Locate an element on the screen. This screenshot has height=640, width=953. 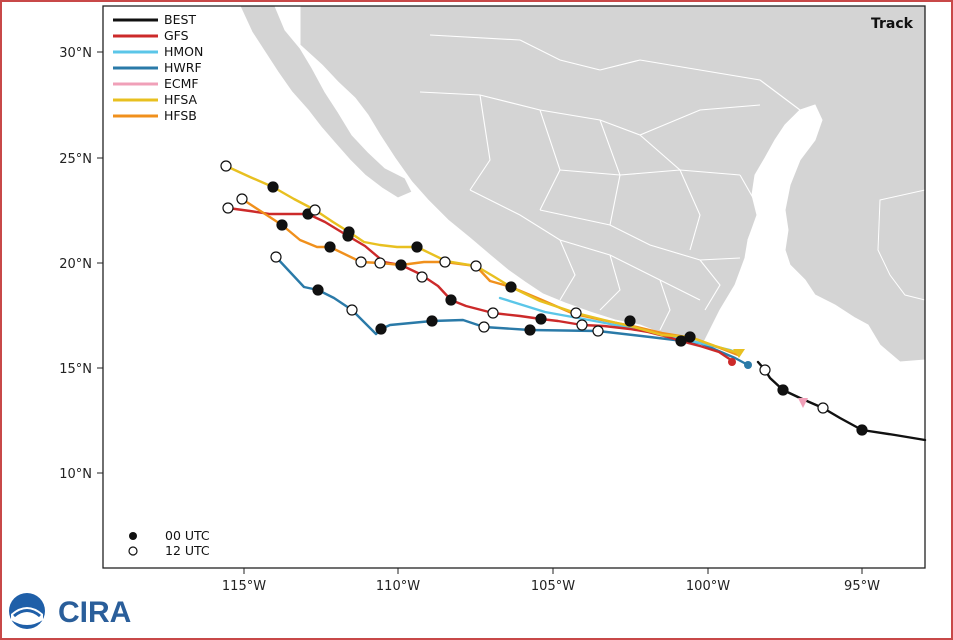
lon-axis: 115°W 110°W 105°W 100°W 95°W is located at coordinates (551, 581).